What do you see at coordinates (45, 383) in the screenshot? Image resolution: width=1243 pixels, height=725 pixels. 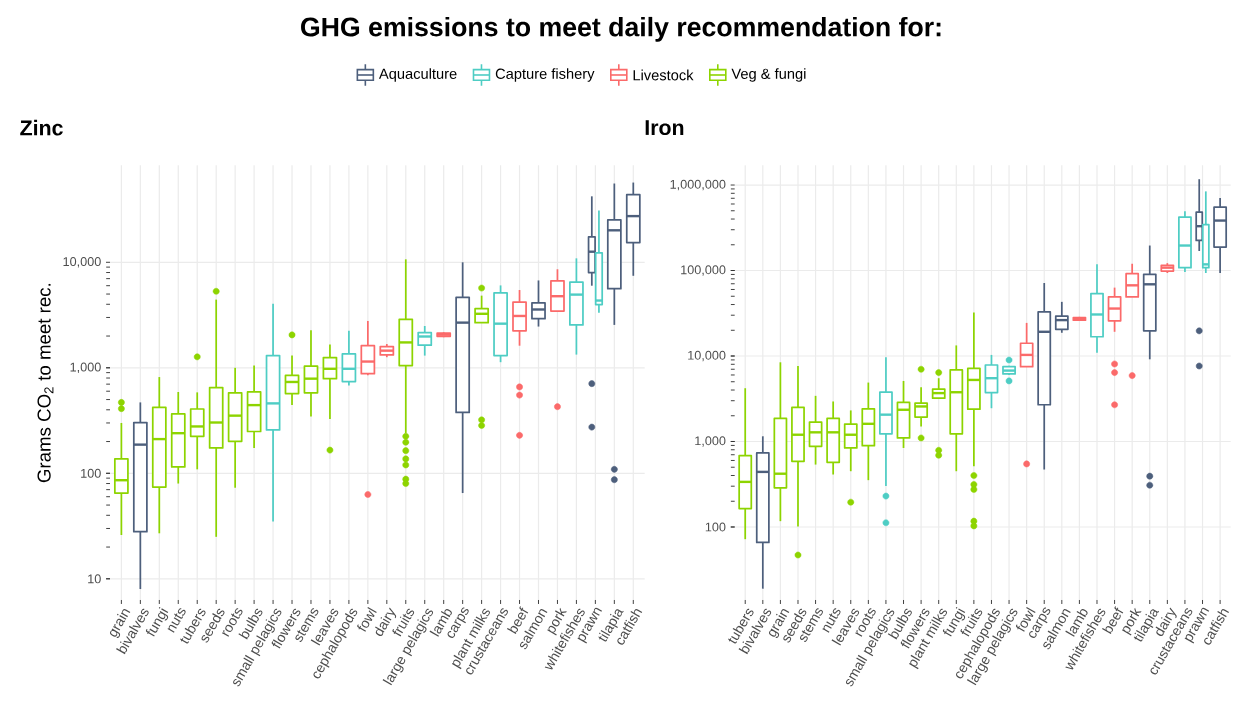 I see `y-axis-title: Grams CO$_{2}$ to meet rec.` at bounding box center [45, 383].